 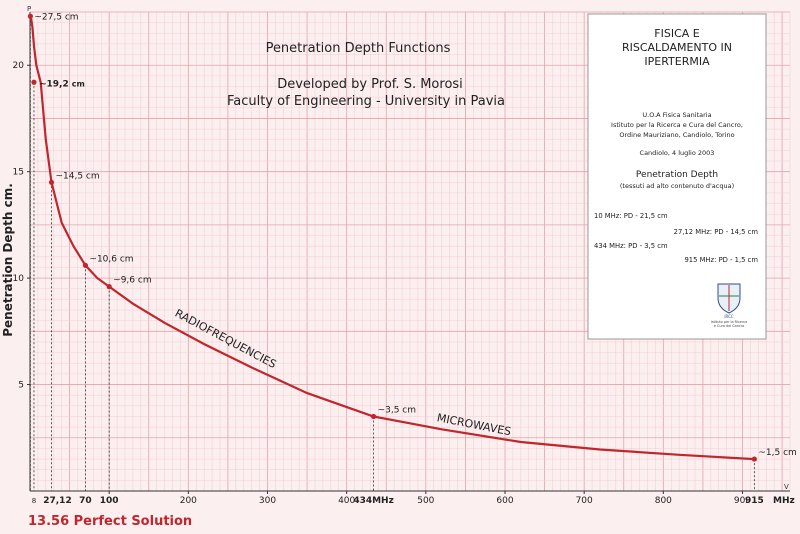 What do you see at coordinates (29, 9) in the screenshot?
I see `y-axis-letter: P` at bounding box center [29, 9].